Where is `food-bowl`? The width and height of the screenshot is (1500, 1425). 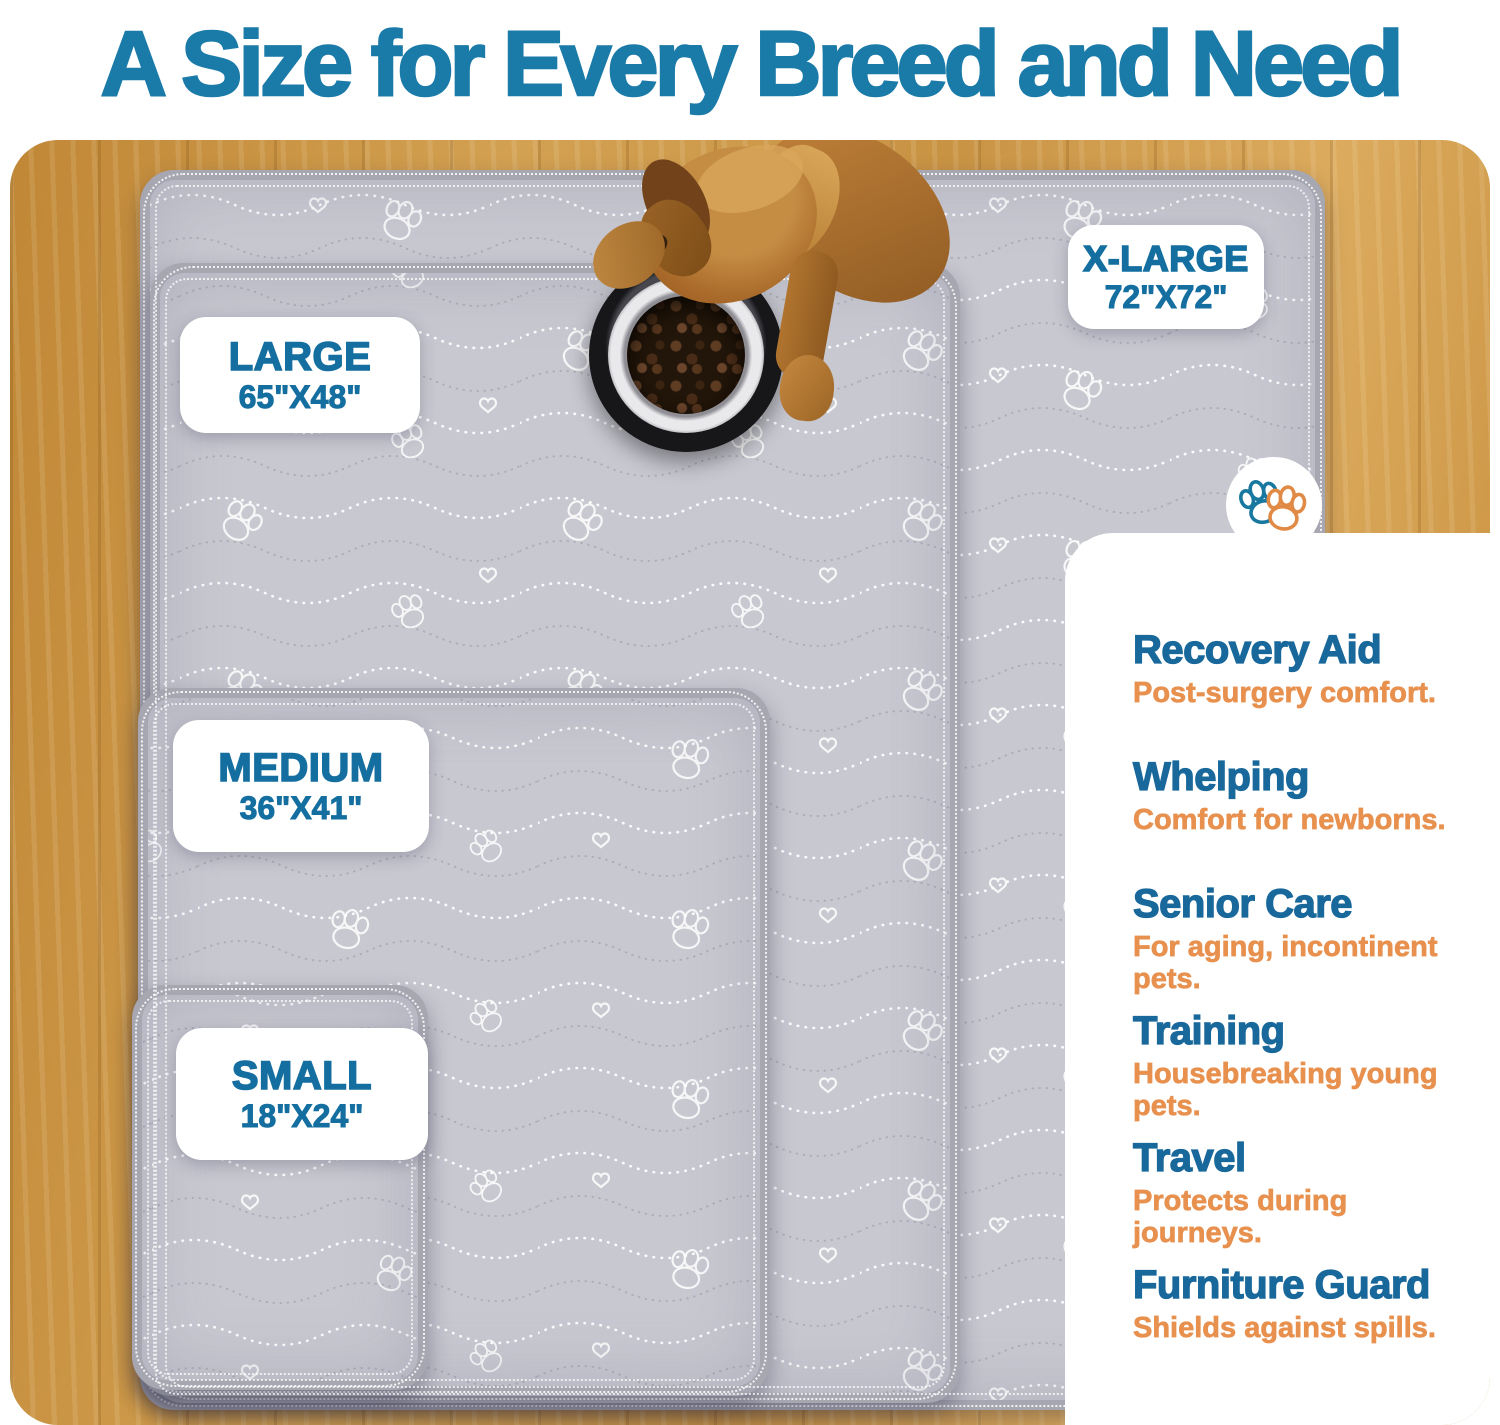 food-bowl is located at coordinates (686, 355).